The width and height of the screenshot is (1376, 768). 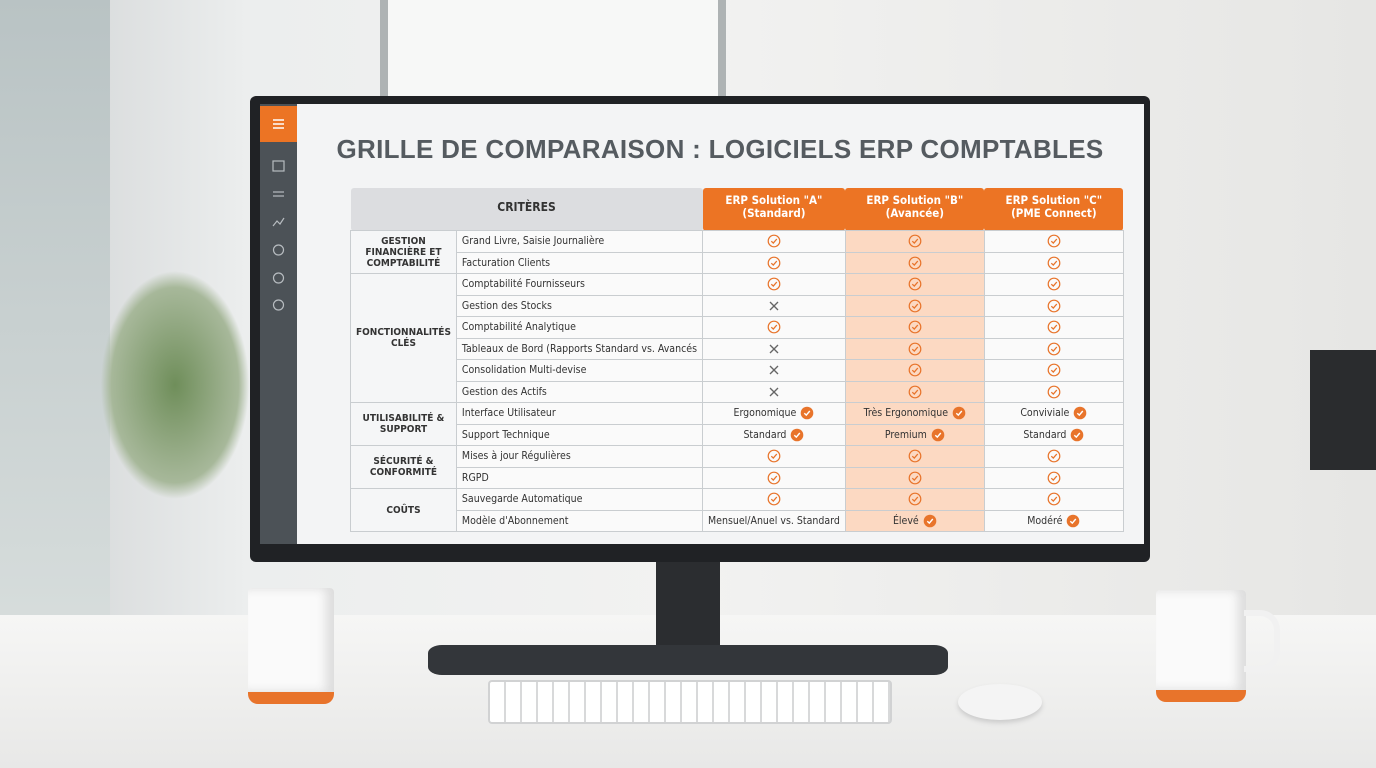 I want to click on value-cell: Conviviale, so click(x=1053, y=413).